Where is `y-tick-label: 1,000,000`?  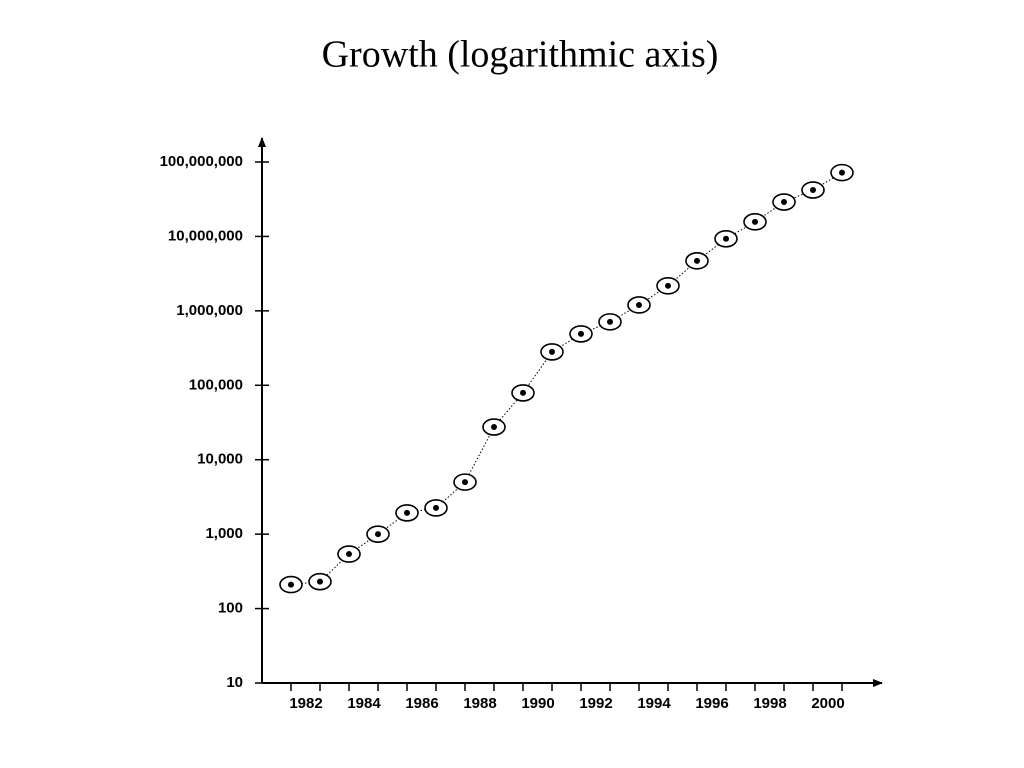
y-tick-label: 1,000,000 is located at coordinates (209, 310).